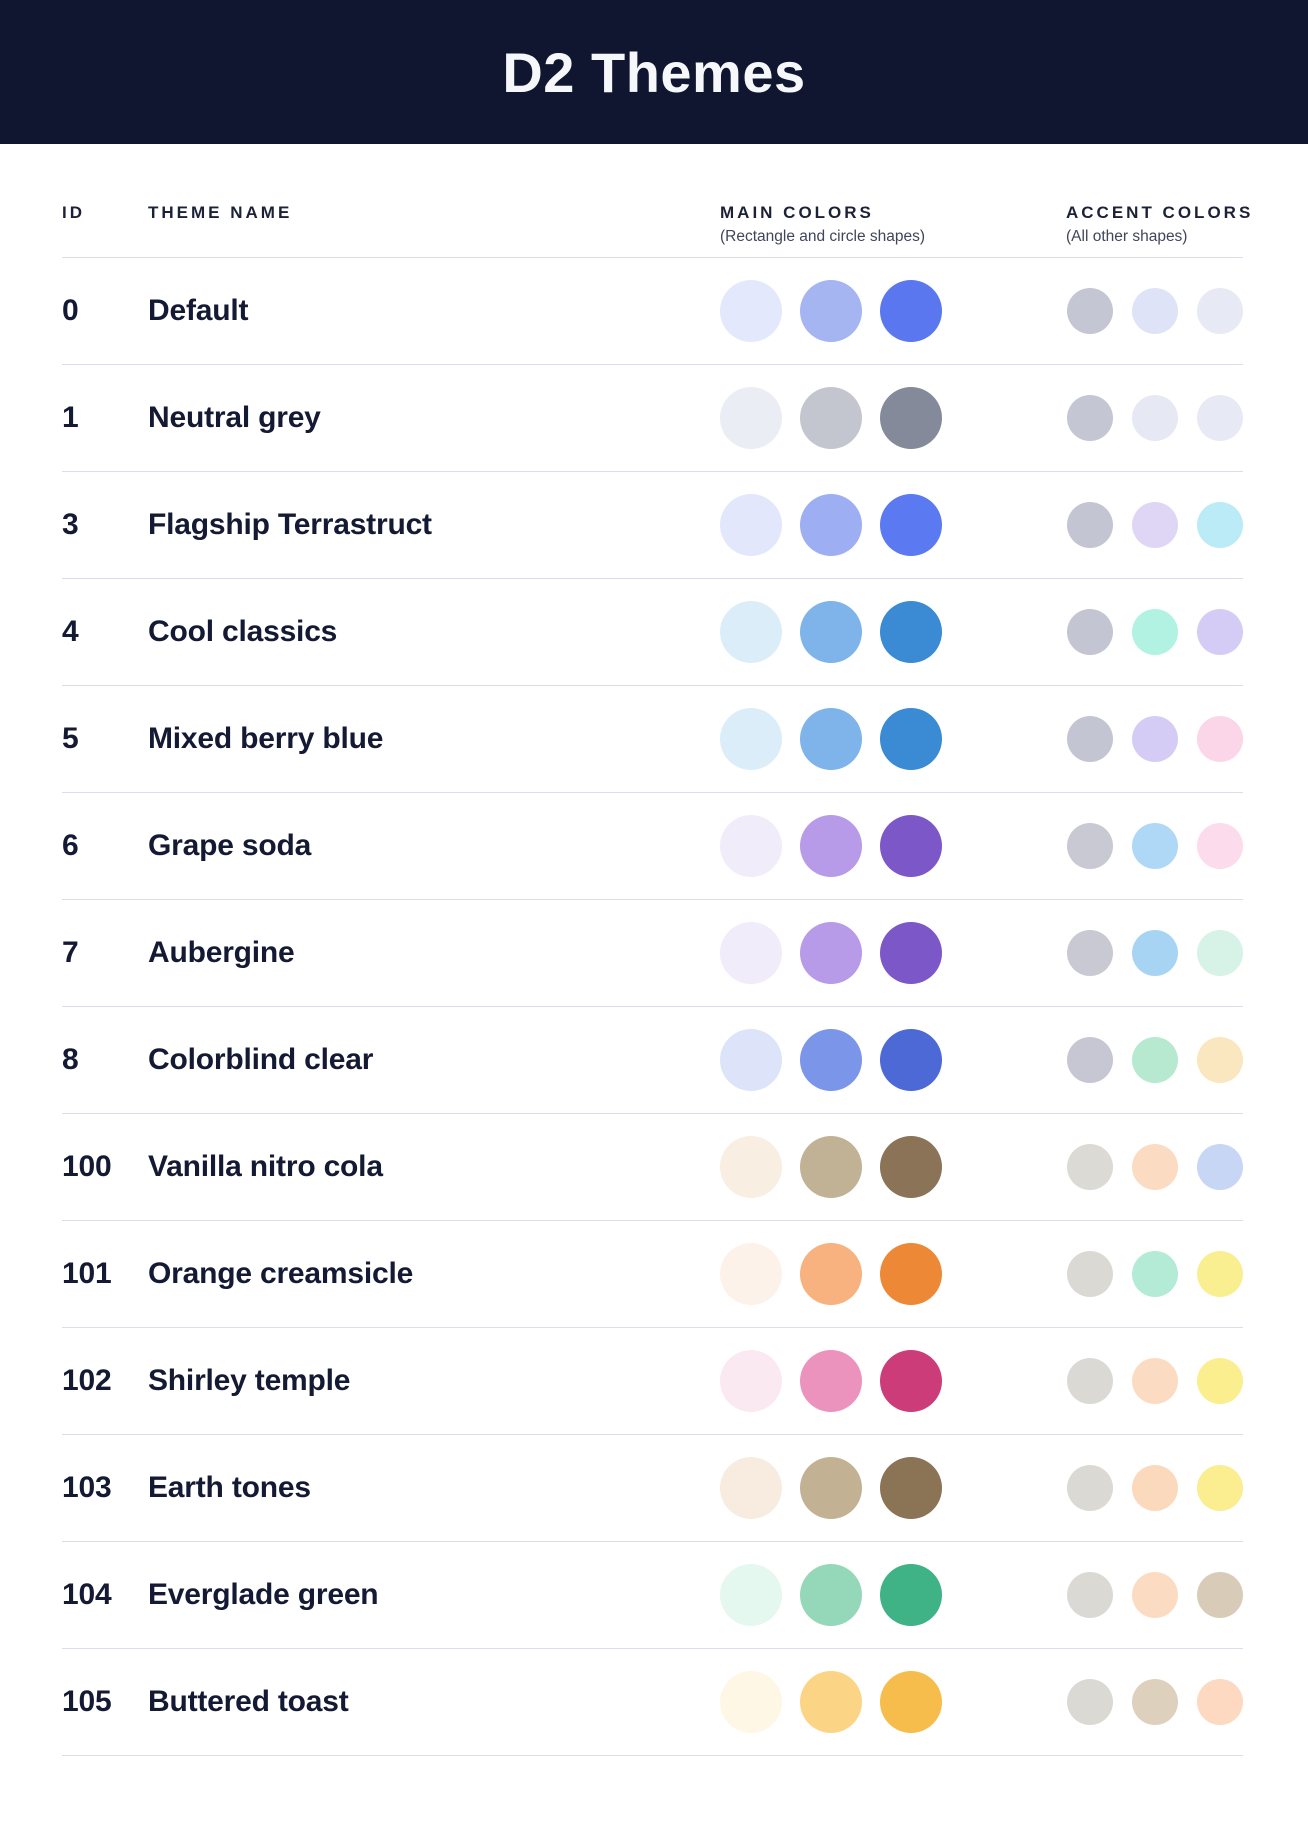 Image resolution: width=1308 pixels, height=1826 pixels. Describe the element at coordinates (87, 1380) in the screenshot. I see `theme-id: 102` at that location.